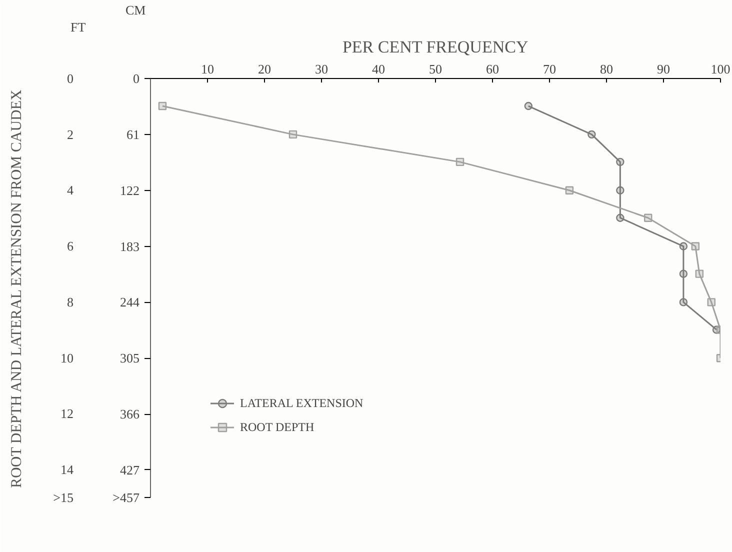  I want to click on x-tick-label: 100, so click(720, 69).